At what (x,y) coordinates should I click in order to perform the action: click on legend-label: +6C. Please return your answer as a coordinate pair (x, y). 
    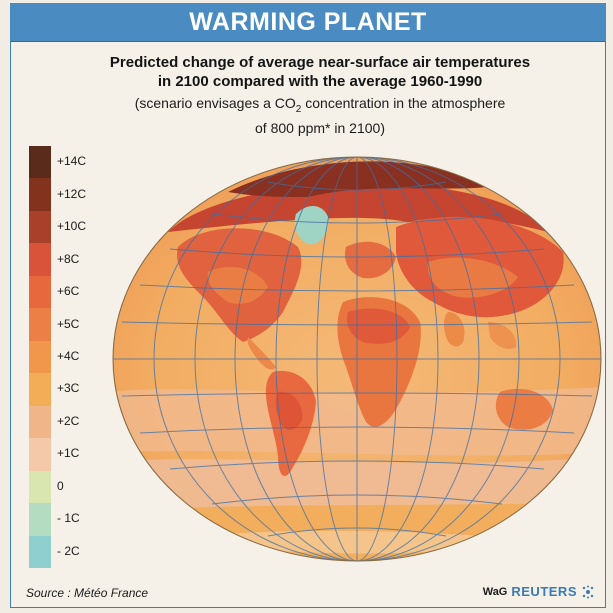
    Looking at the image, I should click on (68, 291).